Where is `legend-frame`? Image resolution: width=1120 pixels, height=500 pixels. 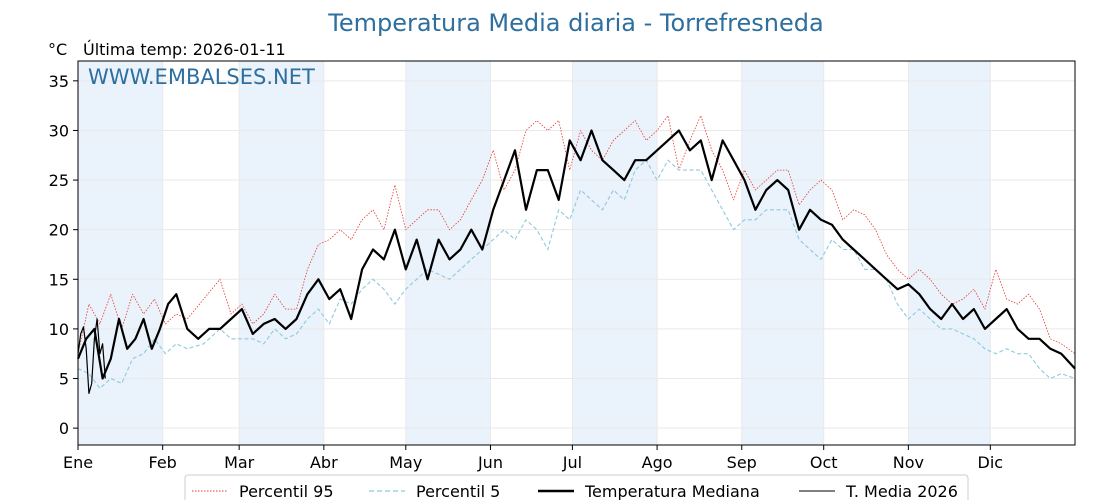
legend-frame is located at coordinates (576, 487).